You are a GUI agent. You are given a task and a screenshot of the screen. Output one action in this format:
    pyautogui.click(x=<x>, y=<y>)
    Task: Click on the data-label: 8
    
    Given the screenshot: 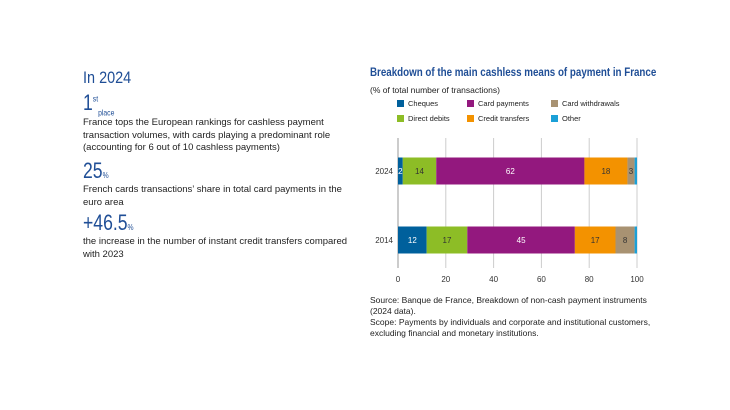 What is the action you would take?
    pyautogui.click(x=625, y=240)
    